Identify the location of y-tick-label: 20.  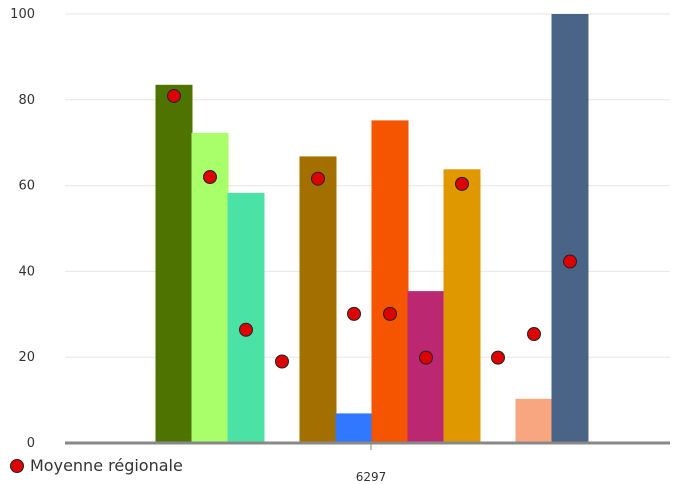
(26, 357).